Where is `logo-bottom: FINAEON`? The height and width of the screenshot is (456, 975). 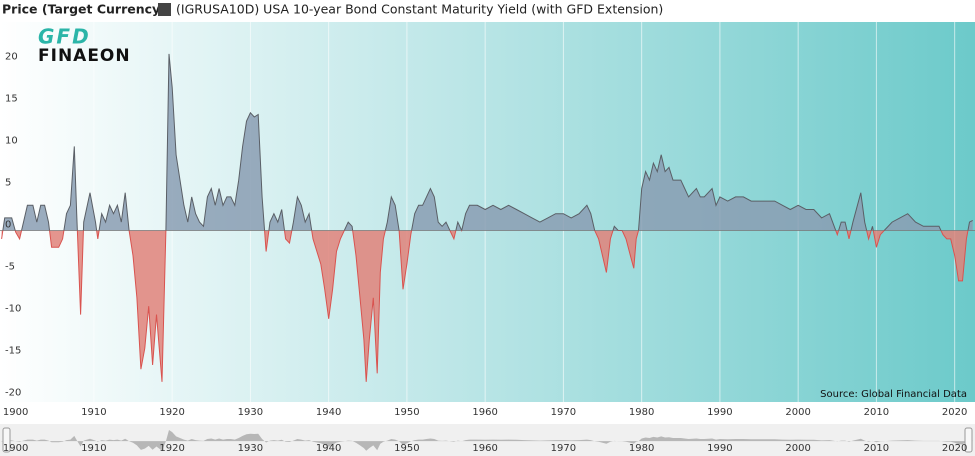
logo-bottom: FINAEON is located at coordinates (84, 56).